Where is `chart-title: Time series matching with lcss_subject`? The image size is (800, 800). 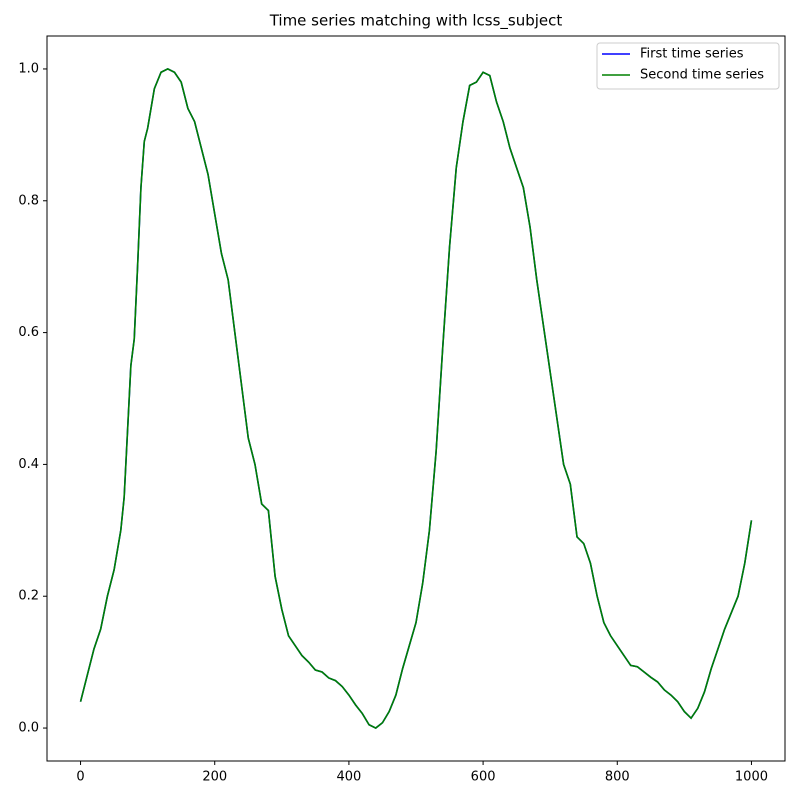
chart-title: Time series matching with lcss_subject is located at coordinates (416, 21).